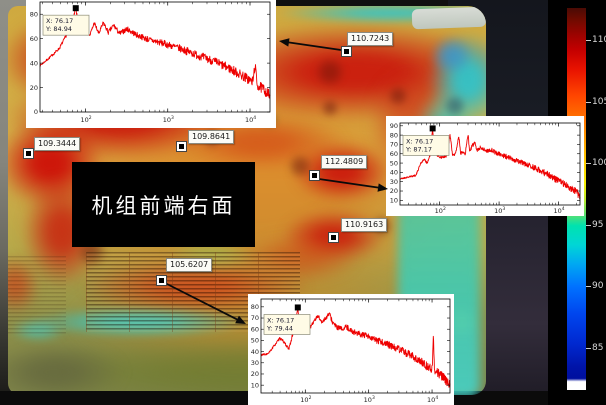  What do you see at coordinates (344, 162) in the screenshot?
I see `measurement-label: 112.4809` at bounding box center [344, 162].